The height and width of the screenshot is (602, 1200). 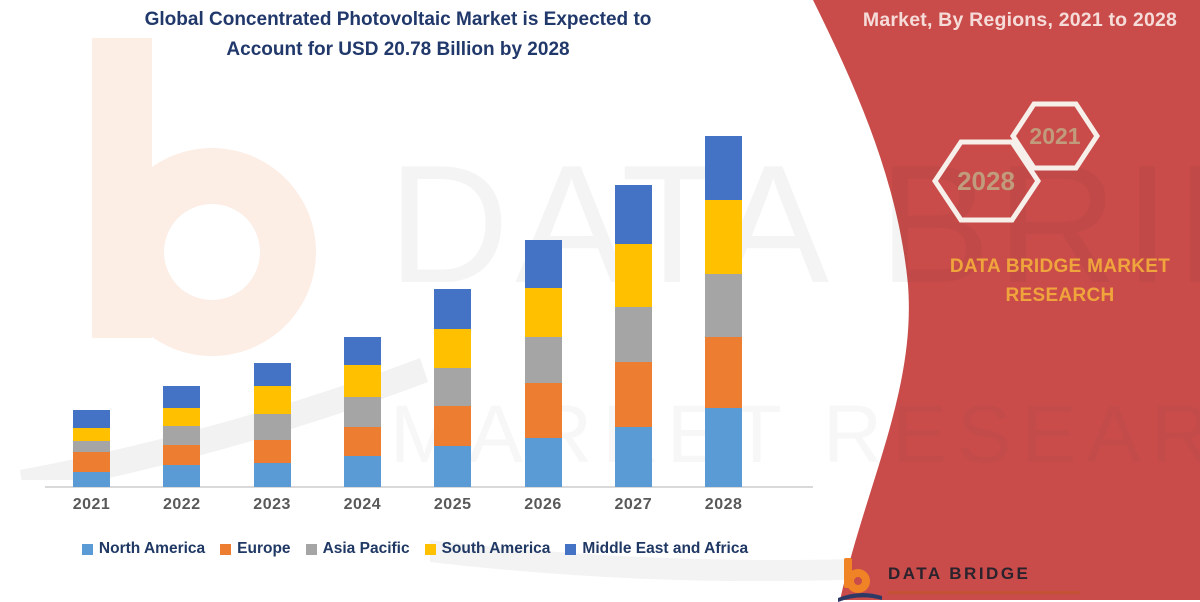 I want to click on bar-segment-2022-middle-east-and-africa, so click(x=182, y=396).